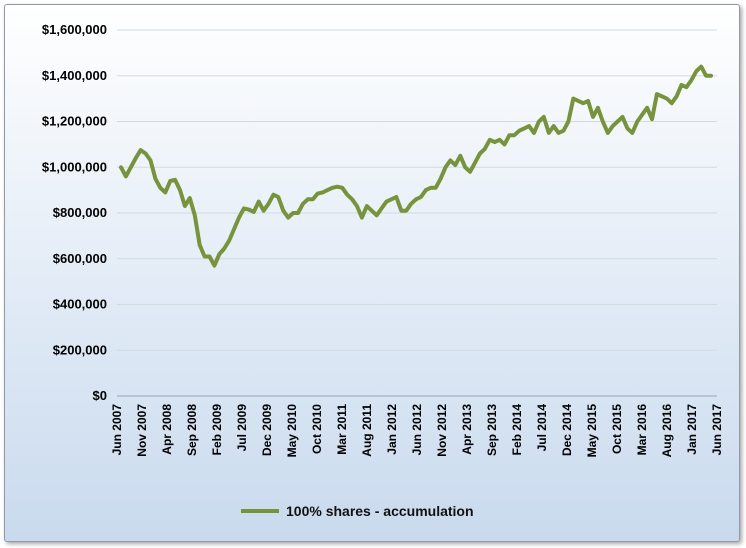  I want to click on x-tick-label: Dec 2014, so click(567, 430).